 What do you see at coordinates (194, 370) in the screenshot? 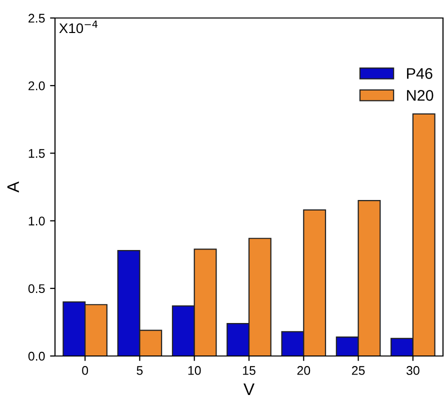
I see `x-tick-label: 10` at bounding box center [194, 370].